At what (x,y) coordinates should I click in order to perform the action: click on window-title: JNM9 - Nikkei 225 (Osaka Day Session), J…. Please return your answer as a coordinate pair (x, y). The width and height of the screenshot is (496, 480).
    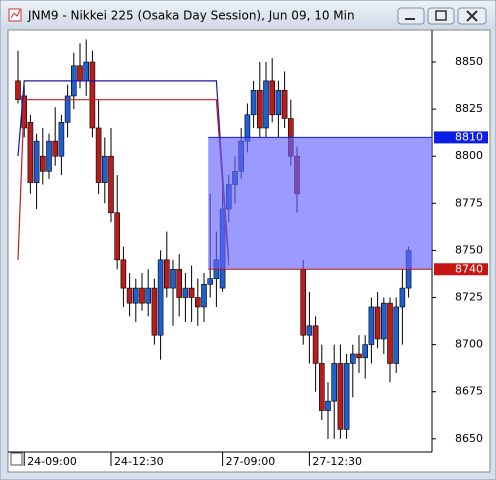
    Looking at the image, I should click on (191, 16).